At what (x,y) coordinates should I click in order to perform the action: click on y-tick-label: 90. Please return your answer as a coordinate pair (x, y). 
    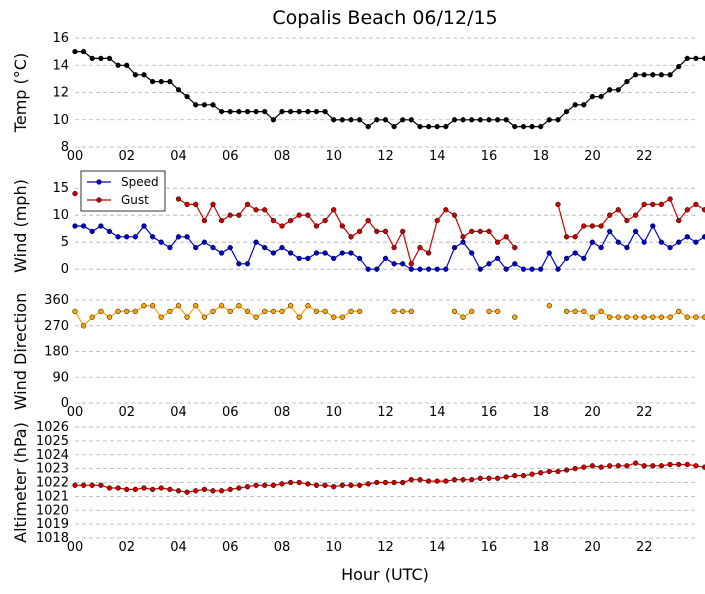
    Looking at the image, I should click on (60, 377).